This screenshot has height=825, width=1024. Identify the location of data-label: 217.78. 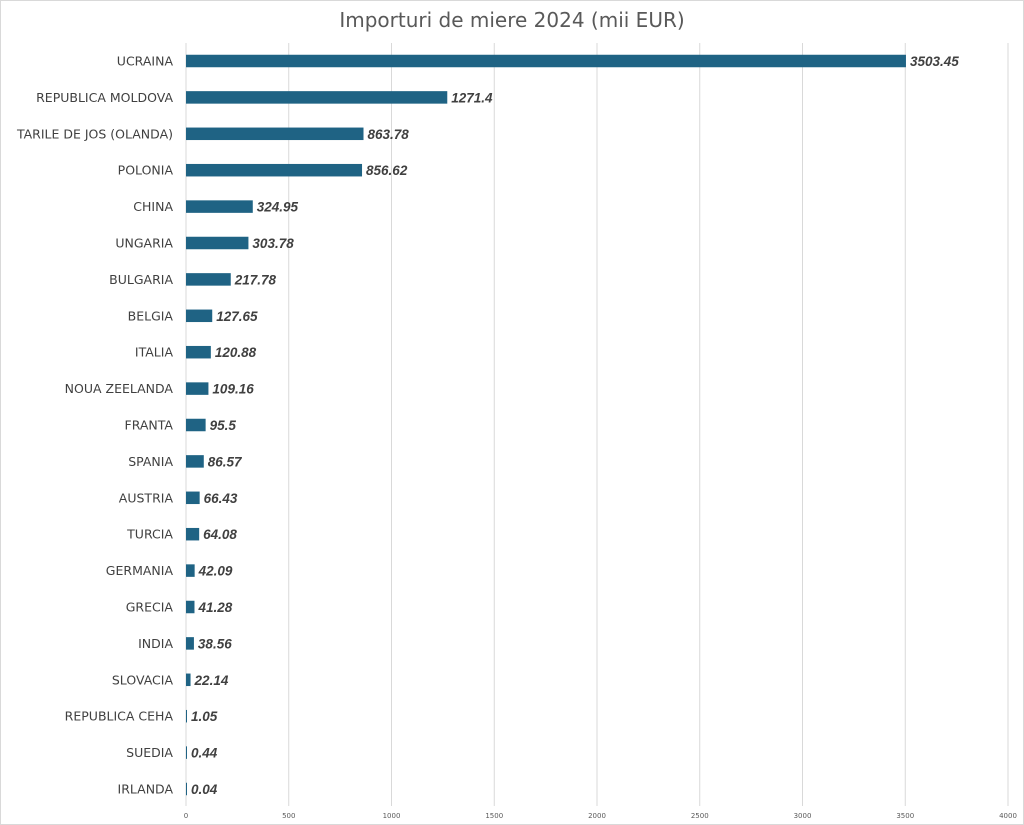
(255, 279).